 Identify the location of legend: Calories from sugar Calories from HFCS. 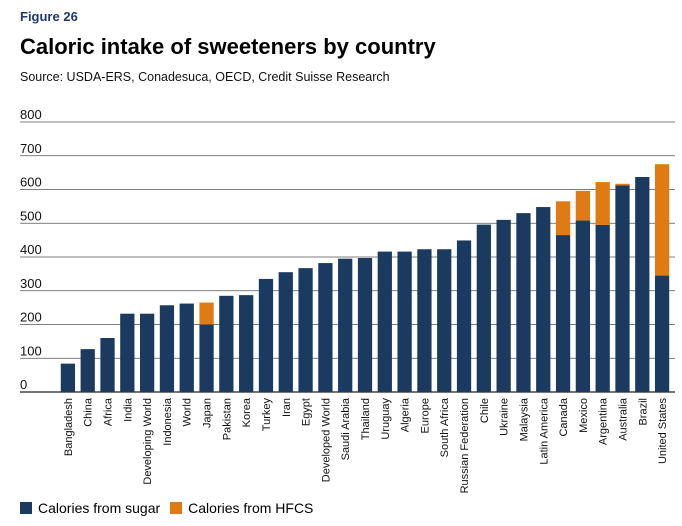
(171, 508).